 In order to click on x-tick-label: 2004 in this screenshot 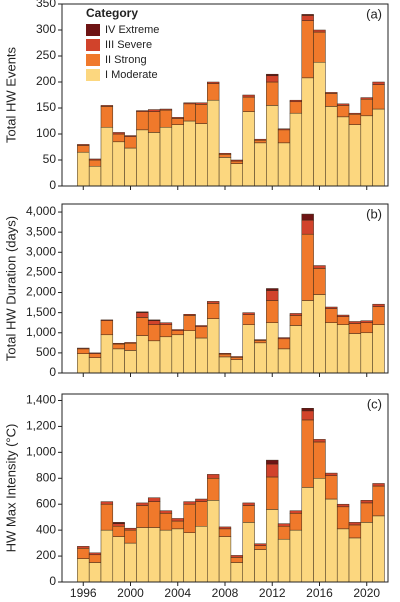, I will do `click(177, 593)`.